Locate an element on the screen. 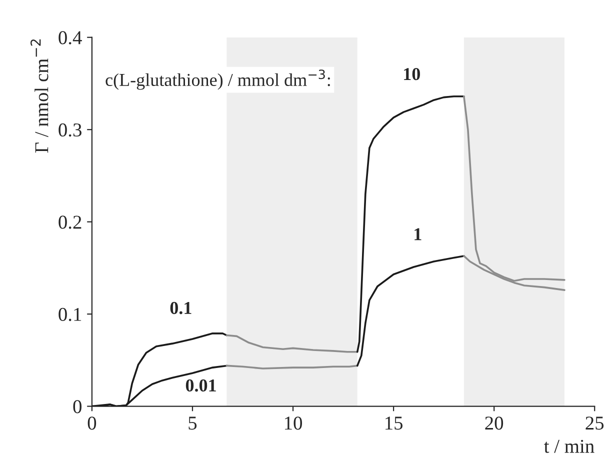 Image resolution: width=613 pixels, height=467 pixels. x-tick-label: 10 is located at coordinates (293, 423).